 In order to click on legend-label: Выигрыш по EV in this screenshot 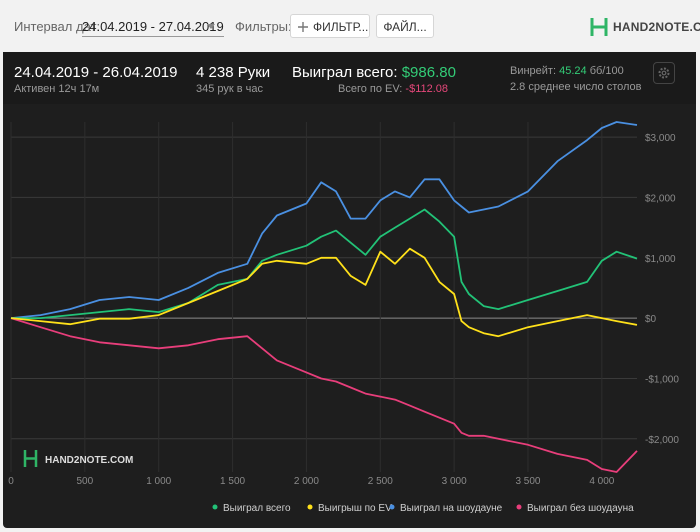, I will do `click(355, 508)`.